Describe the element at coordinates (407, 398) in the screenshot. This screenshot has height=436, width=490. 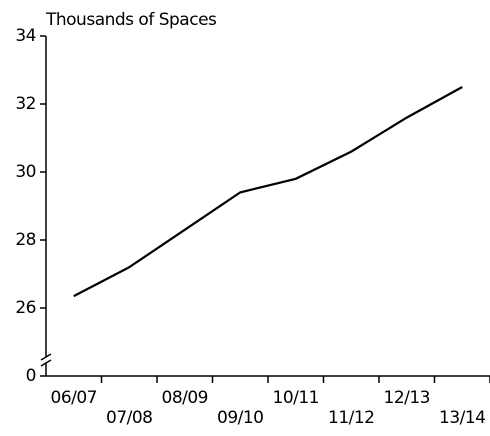
I see `x-tick-label: 12/13` at that location.